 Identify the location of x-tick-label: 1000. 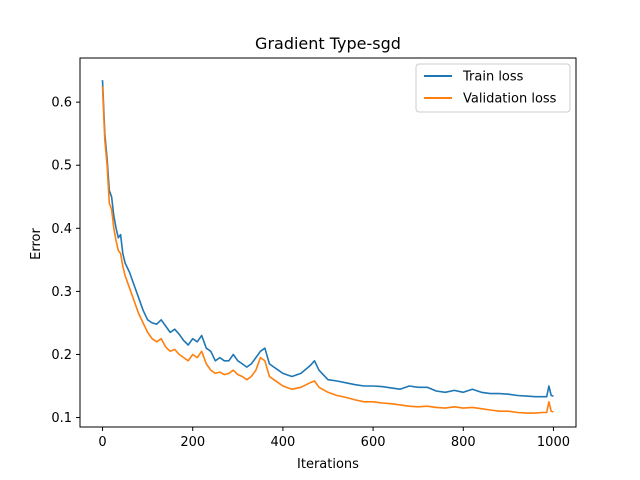
(553, 442).